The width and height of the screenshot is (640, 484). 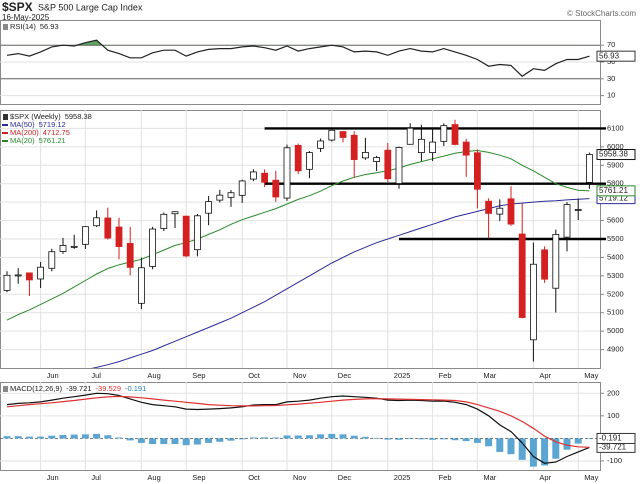 What do you see at coordinates (615, 220) in the screenshot?
I see `y-tick-label: 5600` at bounding box center [615, 220].